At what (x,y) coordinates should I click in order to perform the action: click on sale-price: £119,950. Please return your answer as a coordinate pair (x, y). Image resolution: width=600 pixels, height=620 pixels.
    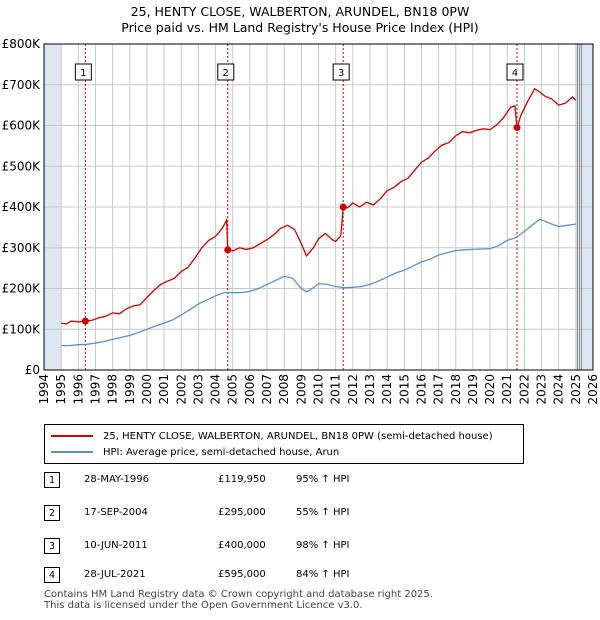
    Looking at the image, I should click on (242, 479).